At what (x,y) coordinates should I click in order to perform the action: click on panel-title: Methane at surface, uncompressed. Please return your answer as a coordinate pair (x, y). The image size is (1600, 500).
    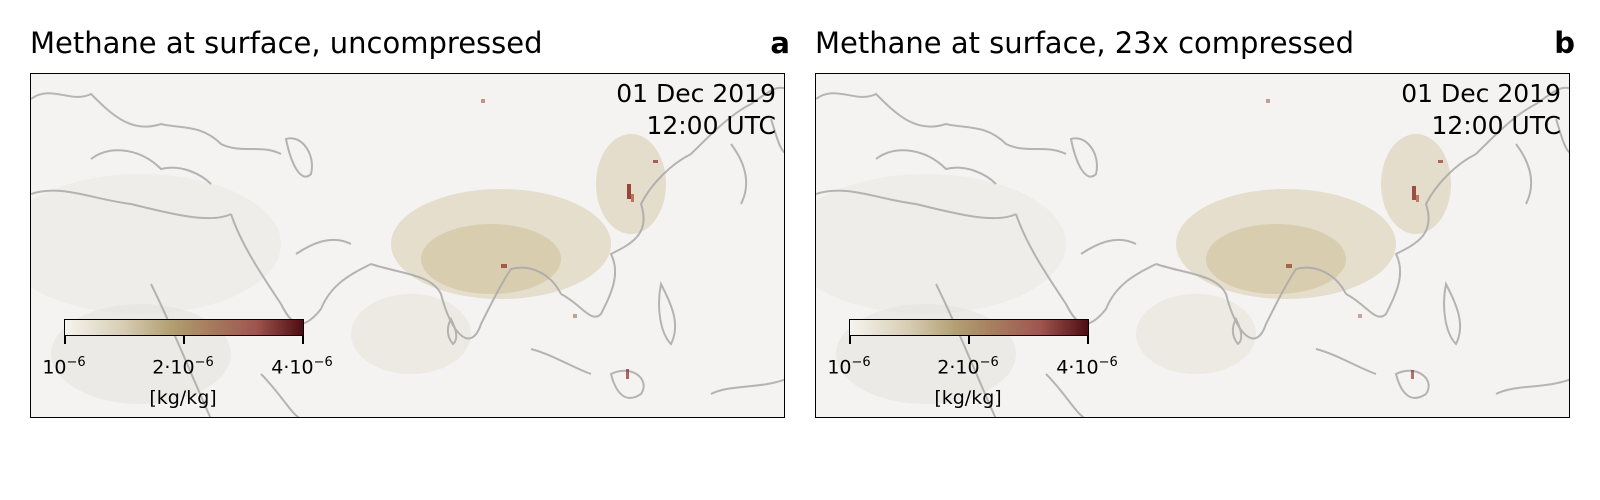
    Looking at the image, I should click on (286, 43).